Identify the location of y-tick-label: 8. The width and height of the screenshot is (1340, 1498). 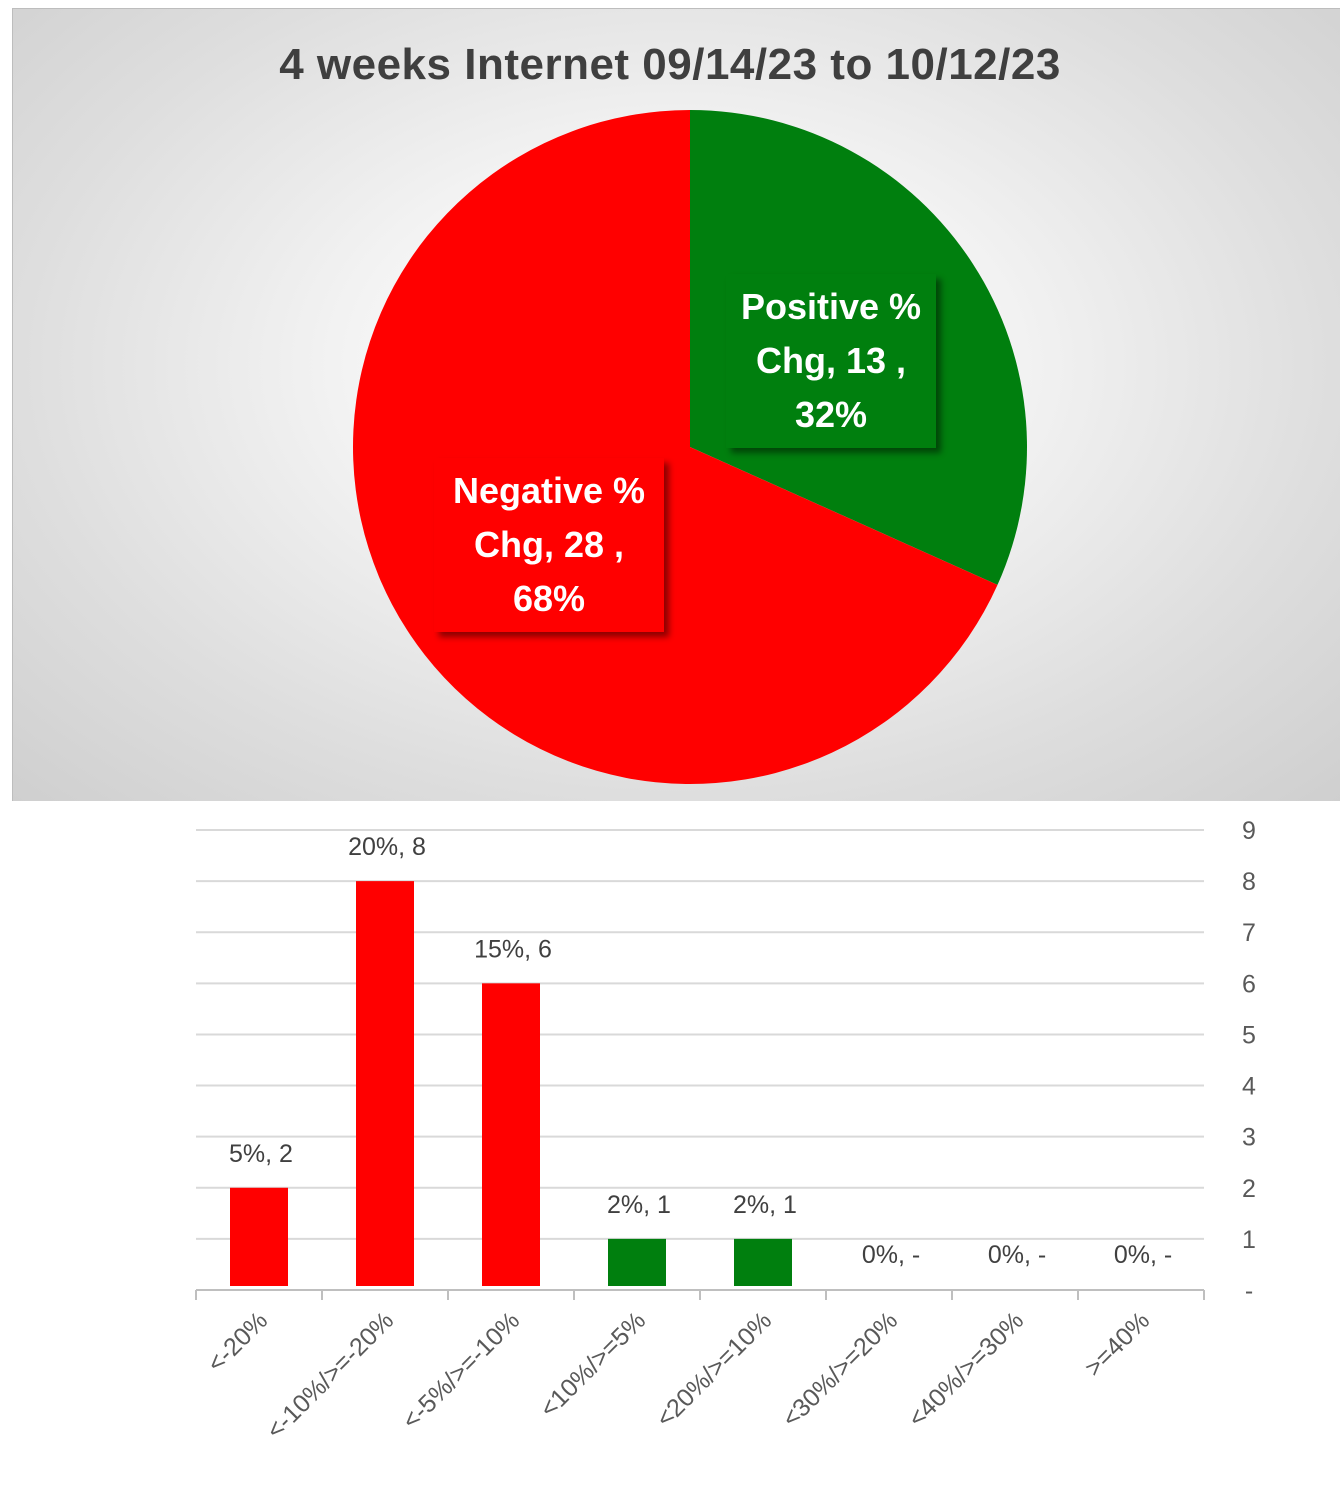
(1249, 882).